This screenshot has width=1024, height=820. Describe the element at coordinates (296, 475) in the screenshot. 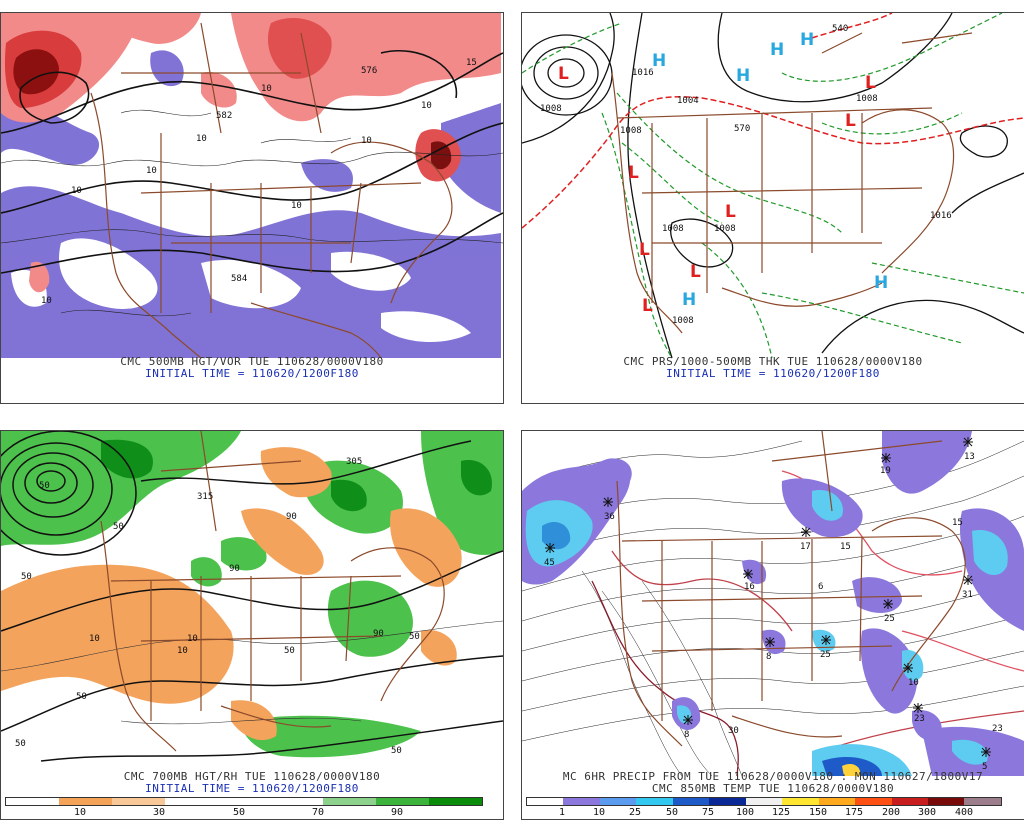

I see `rh-very-moist-areas` at that location.